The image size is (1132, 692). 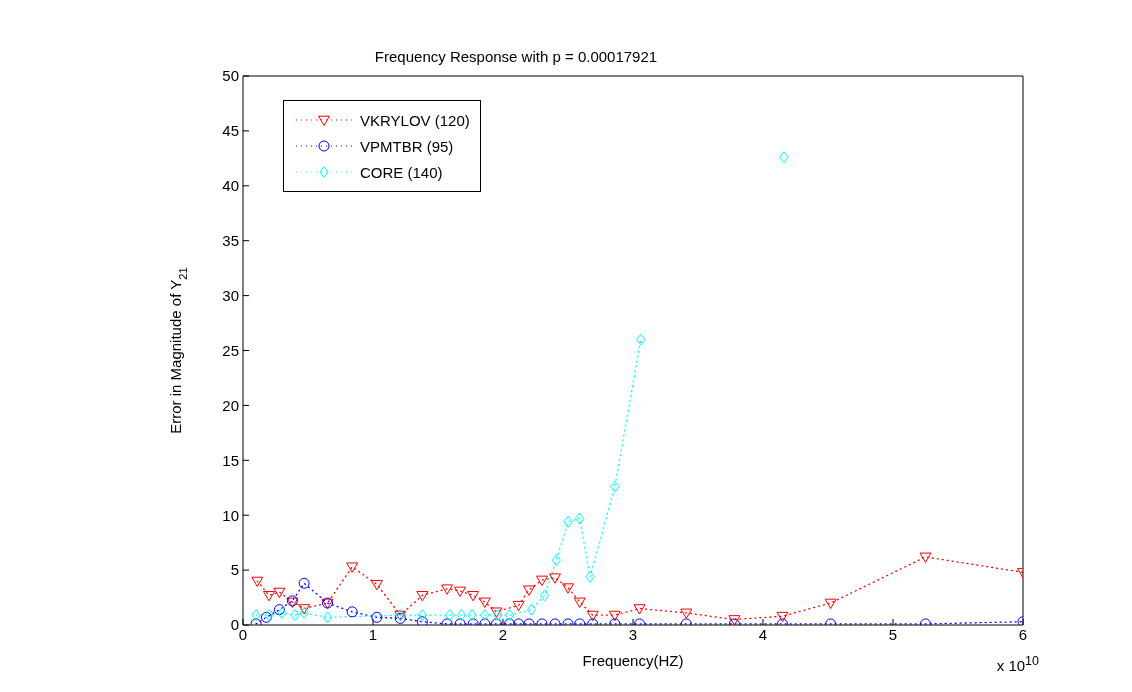 I want to click on y-tick-label: 20, so click(x=230, y=405).